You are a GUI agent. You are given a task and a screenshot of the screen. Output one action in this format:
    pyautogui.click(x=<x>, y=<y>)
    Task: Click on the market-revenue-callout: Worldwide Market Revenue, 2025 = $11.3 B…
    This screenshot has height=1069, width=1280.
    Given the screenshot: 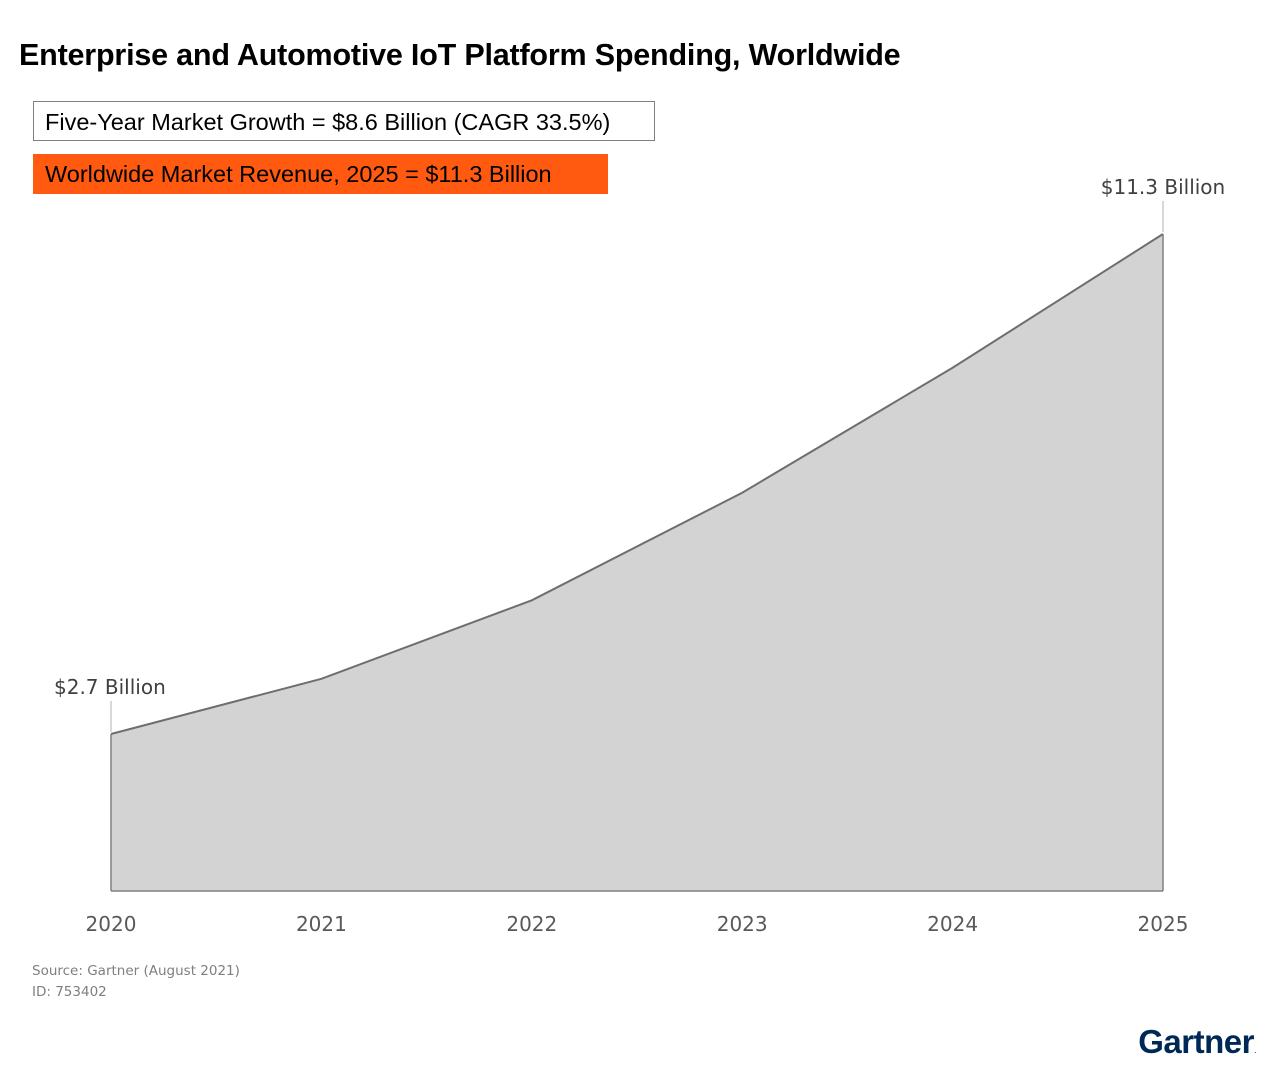 What is the action you would take?
    pyautogui.click(x=320, y=174)
    